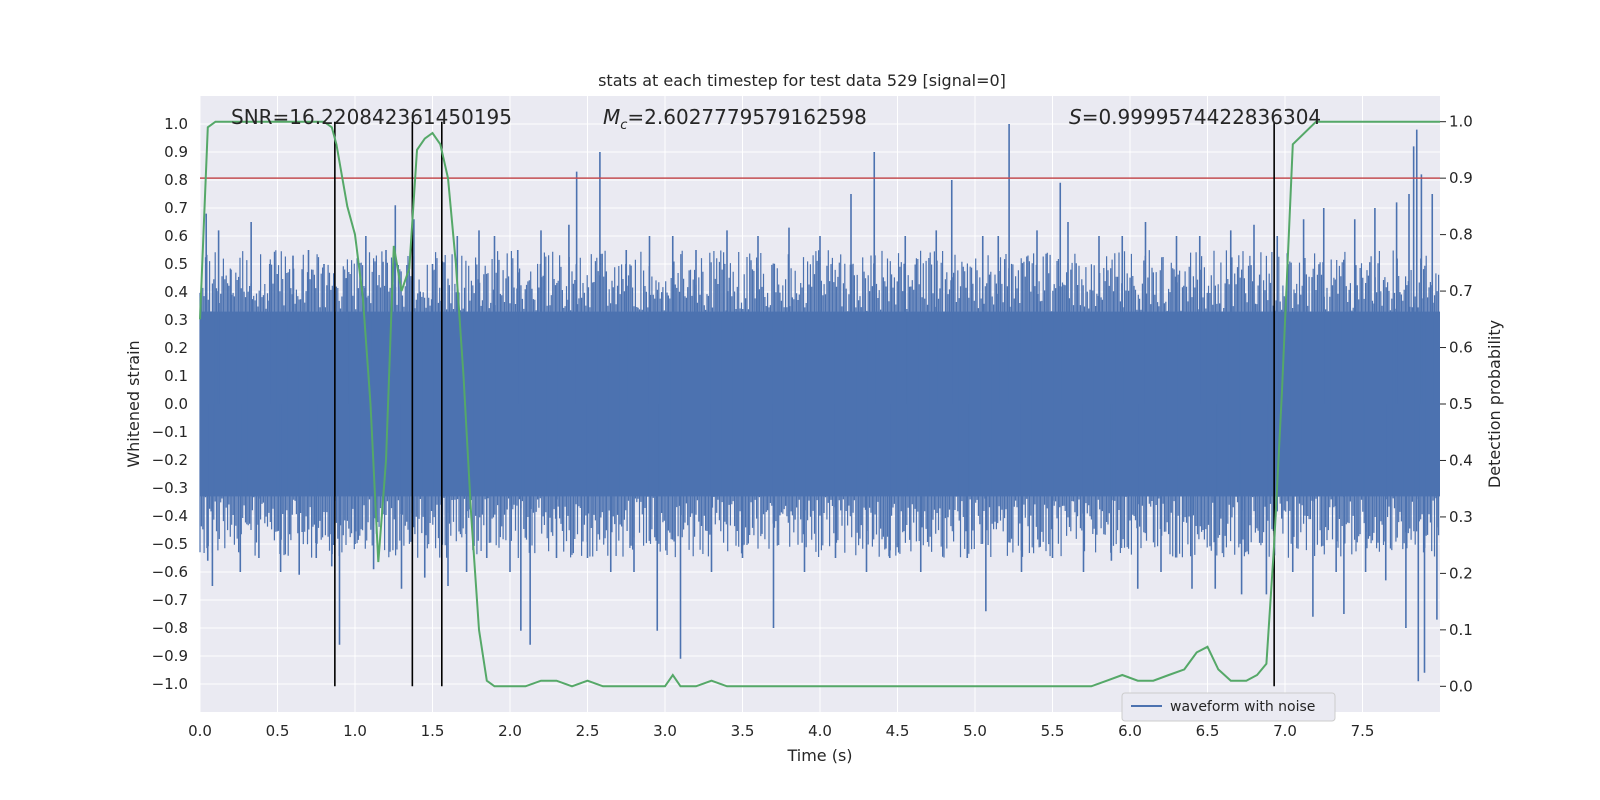 The image size is (1600, 800). What do you see at coordinates (1285, 731) in the screenshot?
I see `x-tick-label: 7.0` at bounding box center [1285, 731].